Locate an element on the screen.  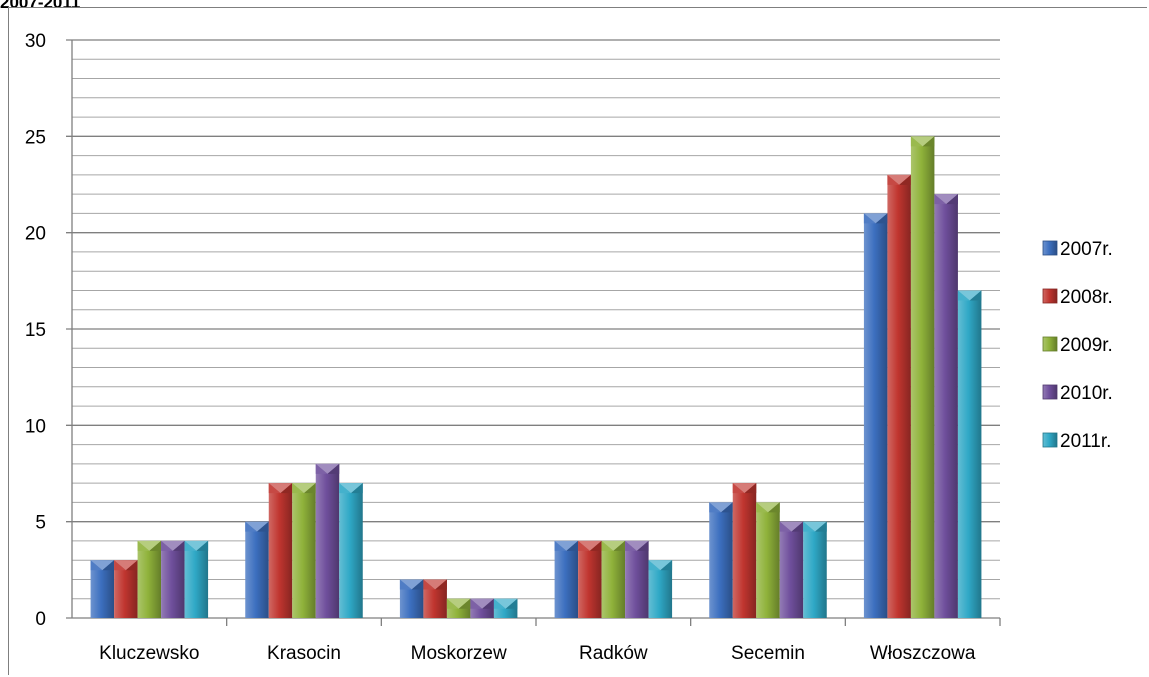
x-tick-label: Krasocin is located at coordinates (304, 653).